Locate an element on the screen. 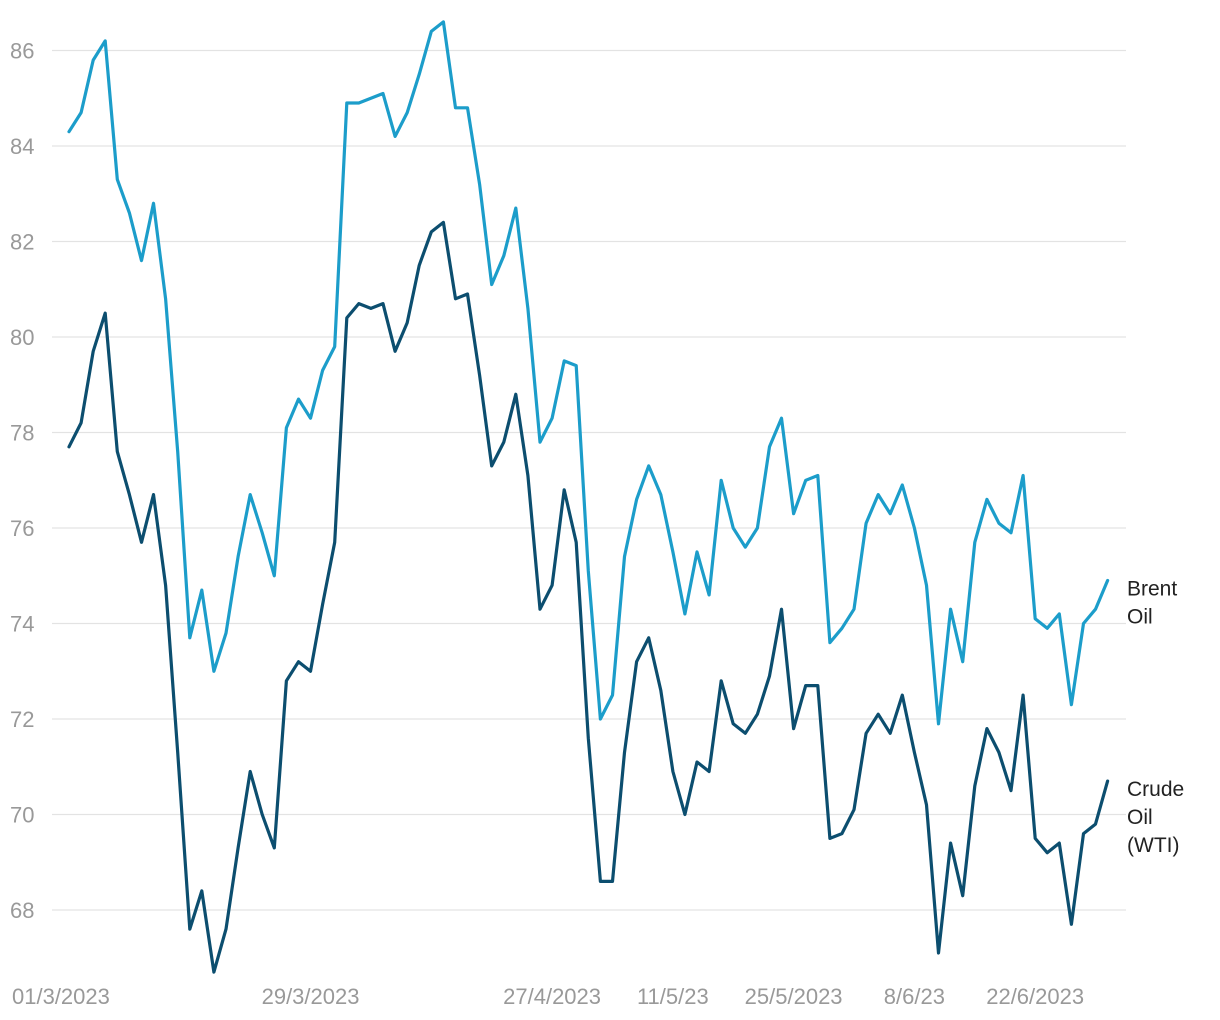  series-label-1-line-2: (WTI) is located at coordinates (1153, 845).